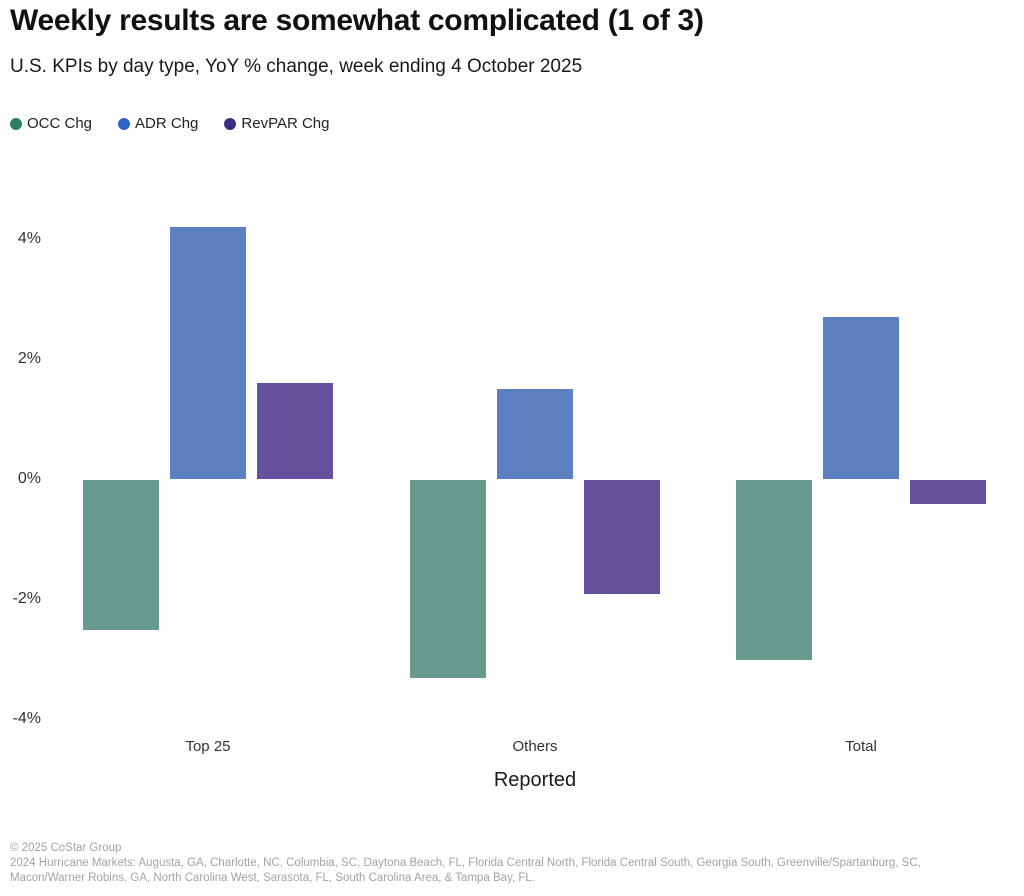  Describe the element at coordinates (948, 492) in the screenshot. I see `bar-total-revpar-chg` at that location.